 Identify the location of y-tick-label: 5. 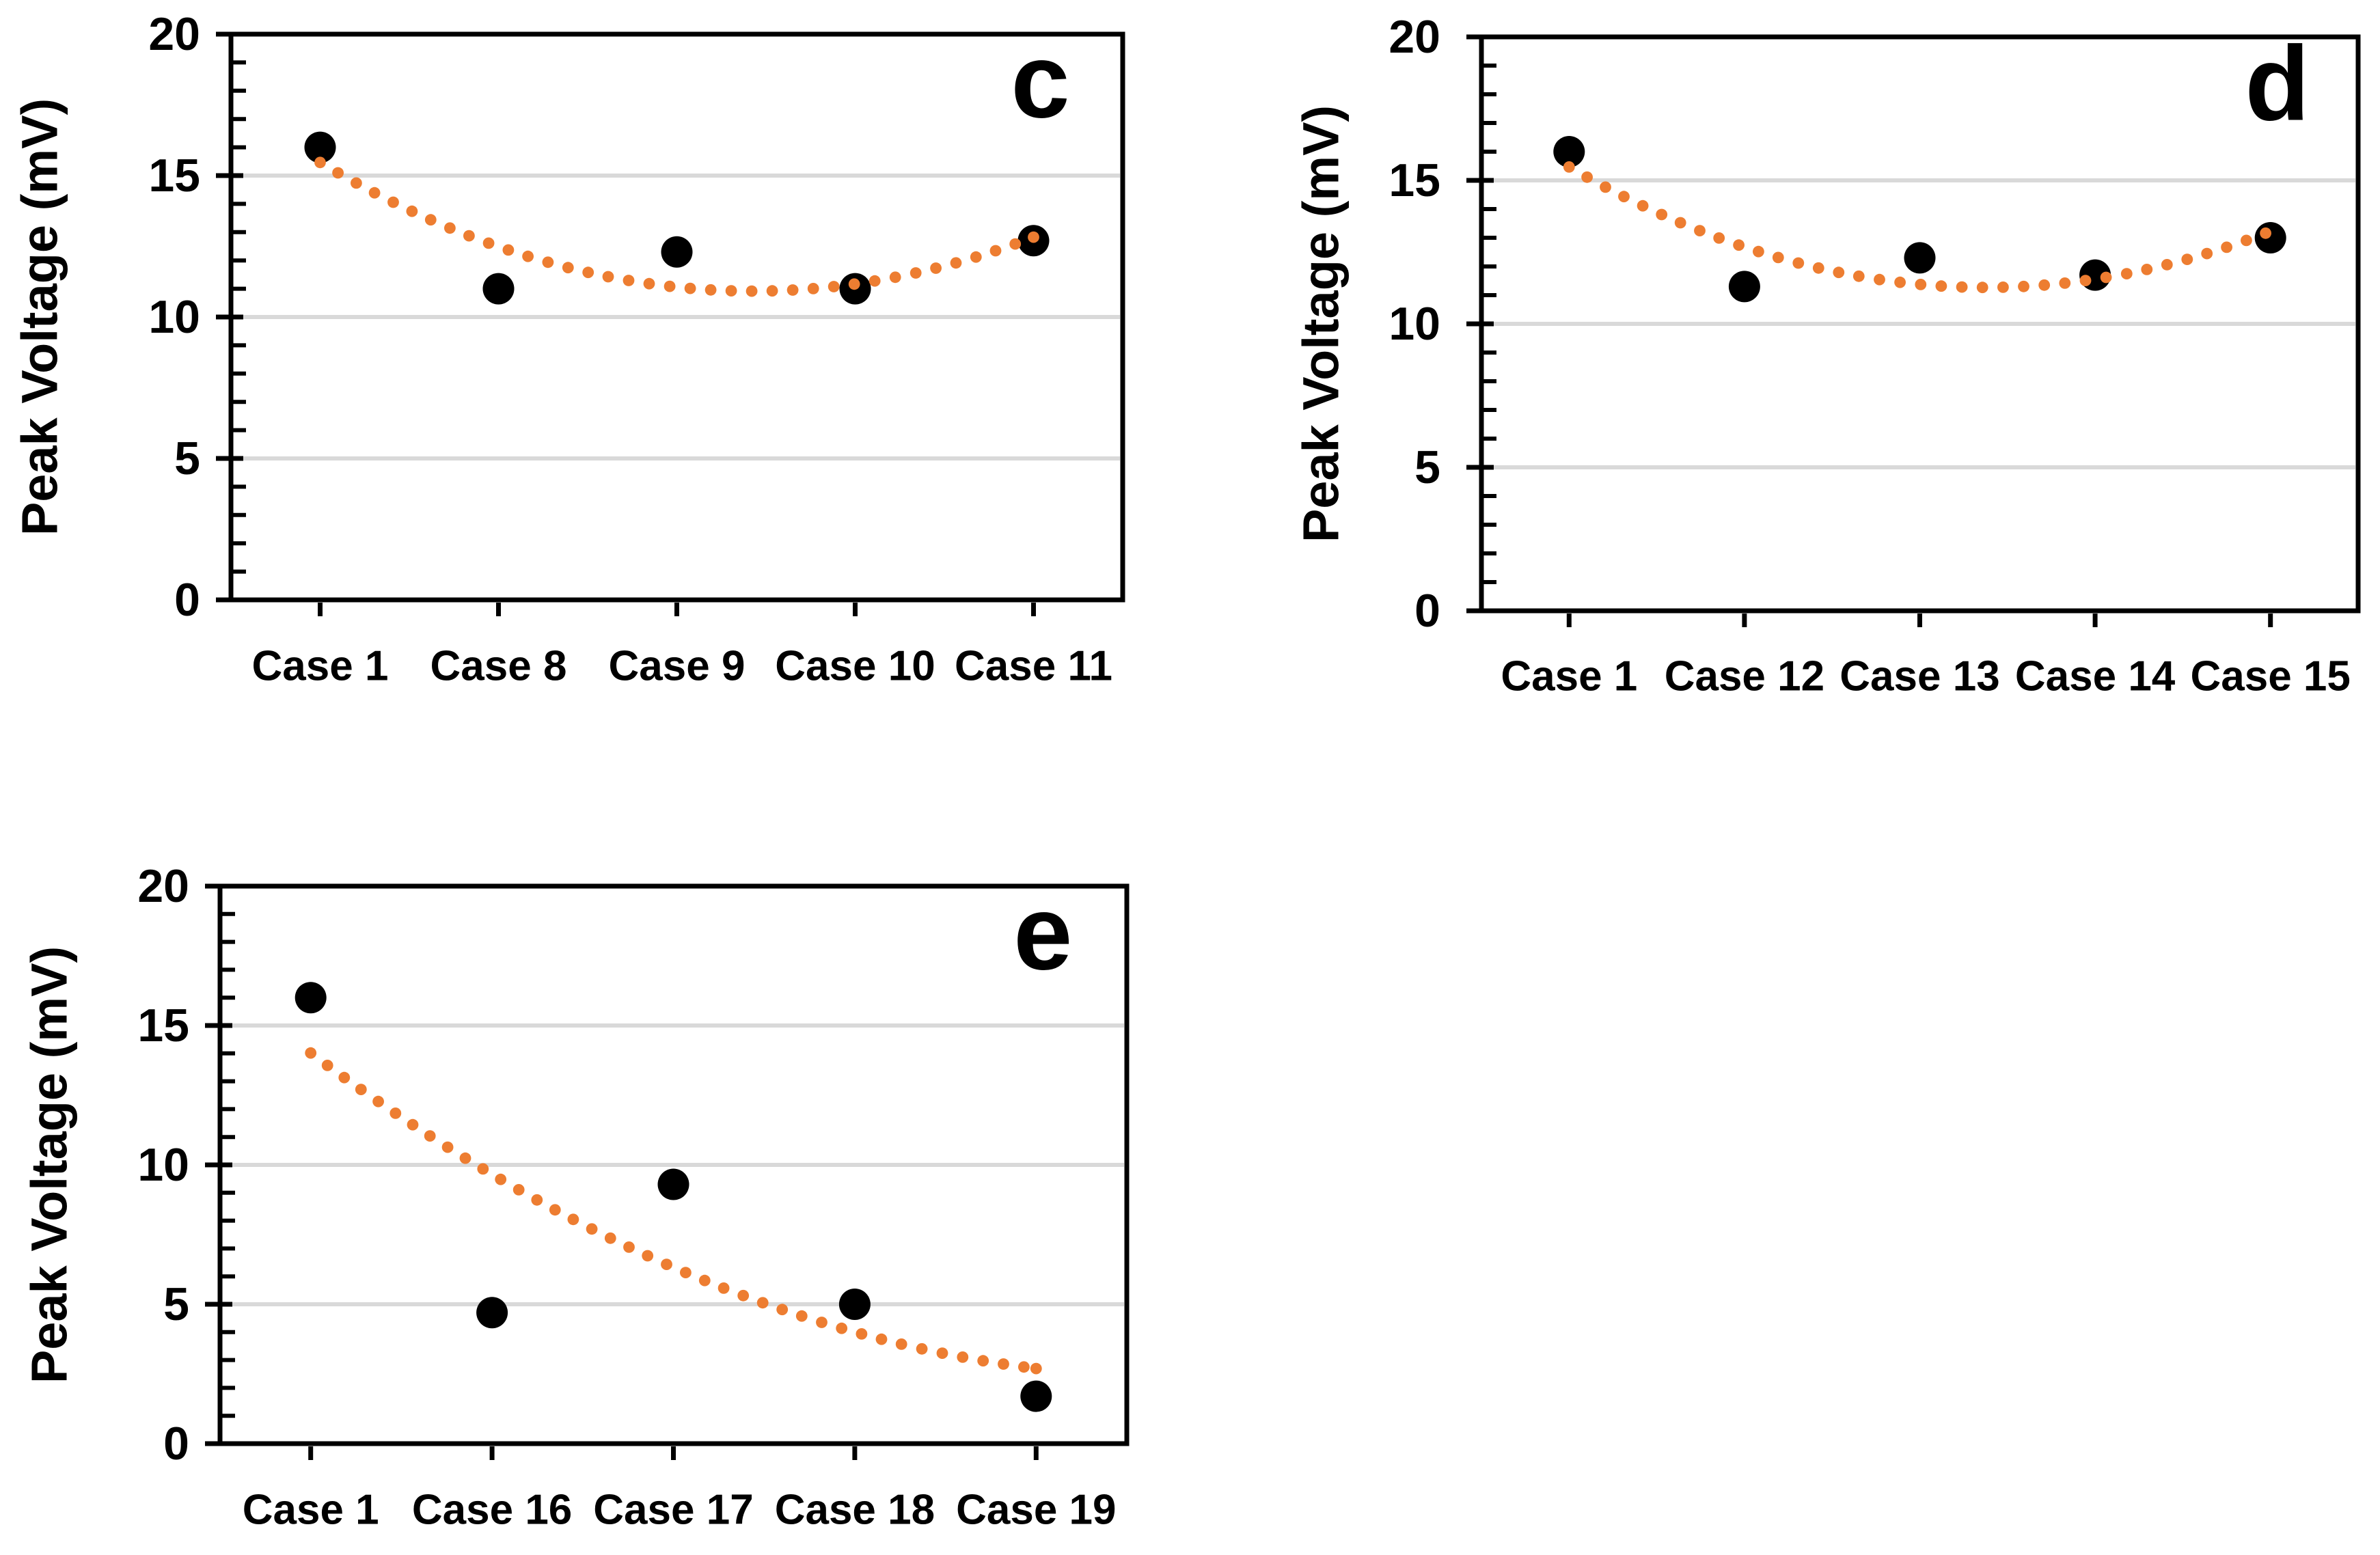
(187, 458).